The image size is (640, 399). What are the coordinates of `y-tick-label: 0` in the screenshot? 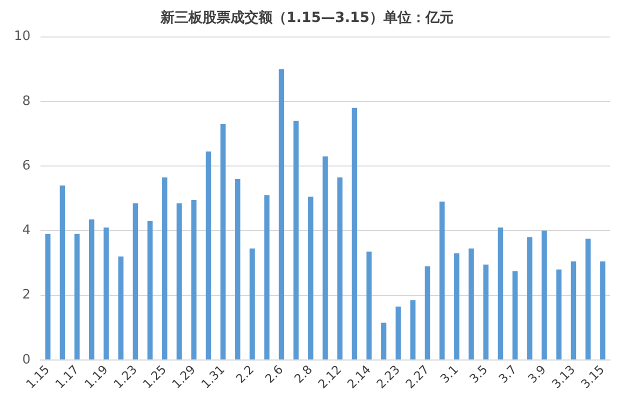 It's located at (26, 360).